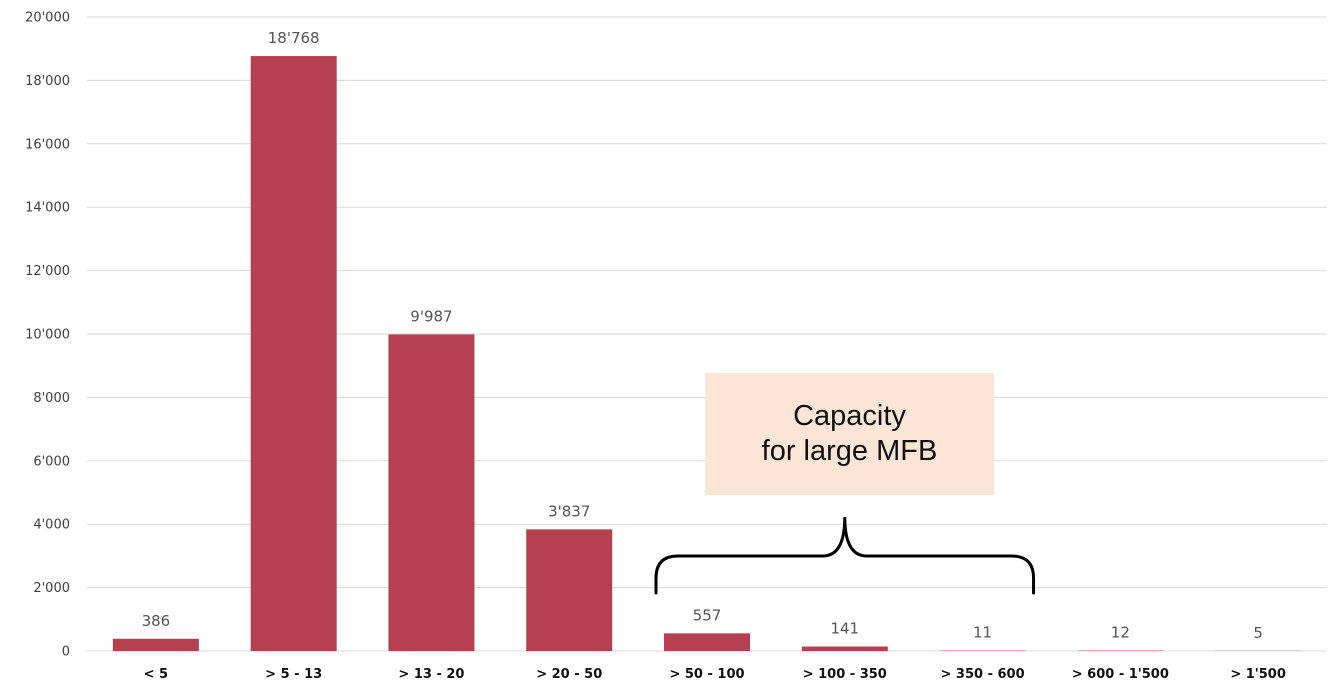 The width and height of the screenshot is (1332, 683). I want to click on x-category-label: > 1'500, so click(1258, 674).